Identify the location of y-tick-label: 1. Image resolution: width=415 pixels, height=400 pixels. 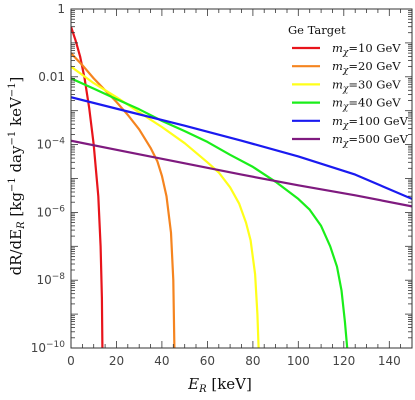
(61, 9).